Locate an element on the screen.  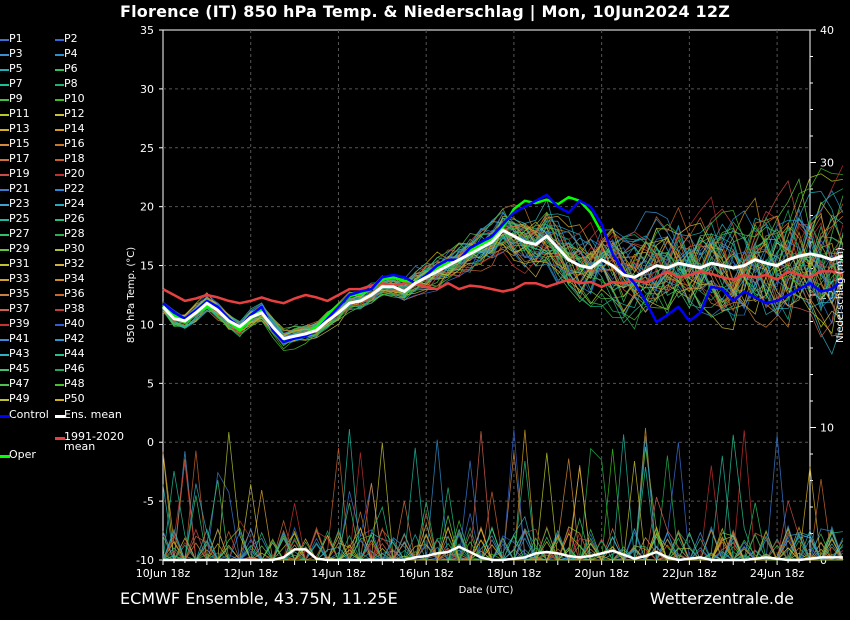
ens-mean-line is located at coordinates (502, 284).